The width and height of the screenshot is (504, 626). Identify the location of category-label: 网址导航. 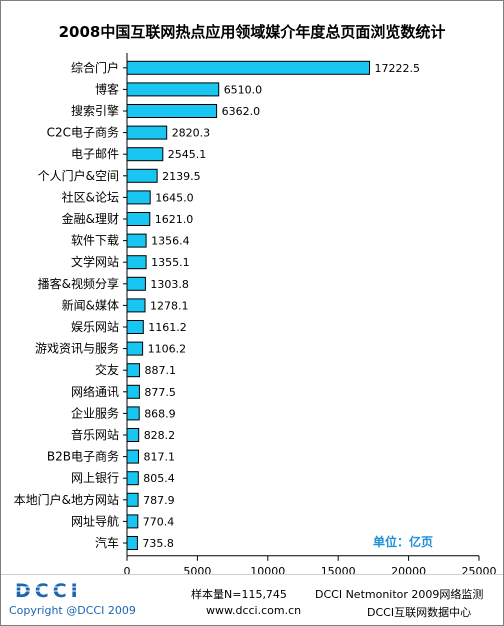
(95, 520).